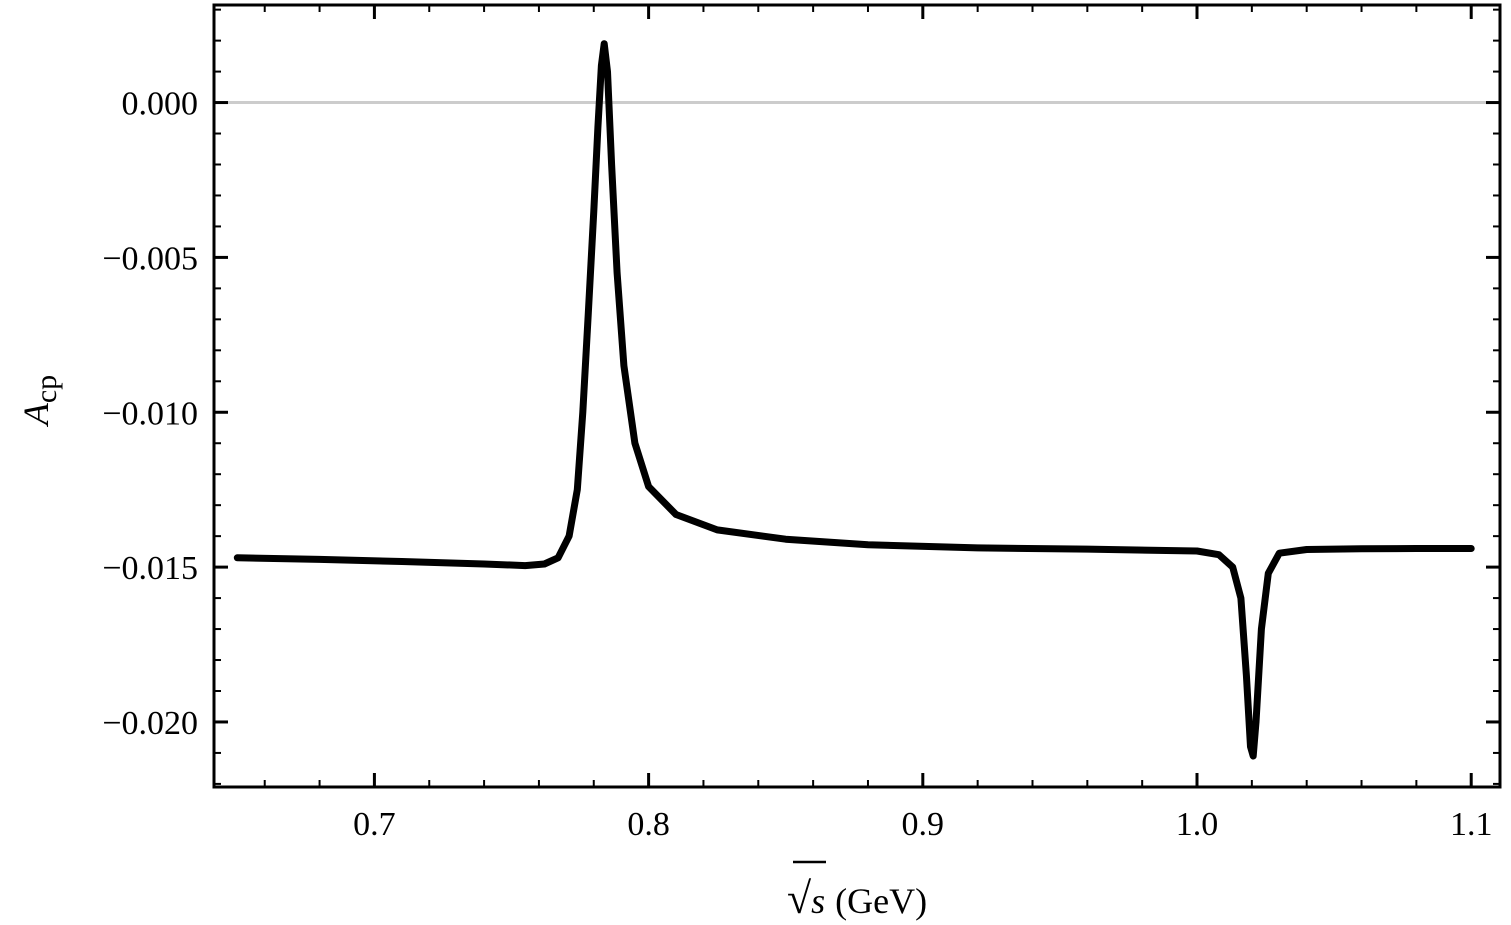 The width and height of the screenshot is (1511, 925). I want to click on y-tick-label: −0.015, so click(150, 568).